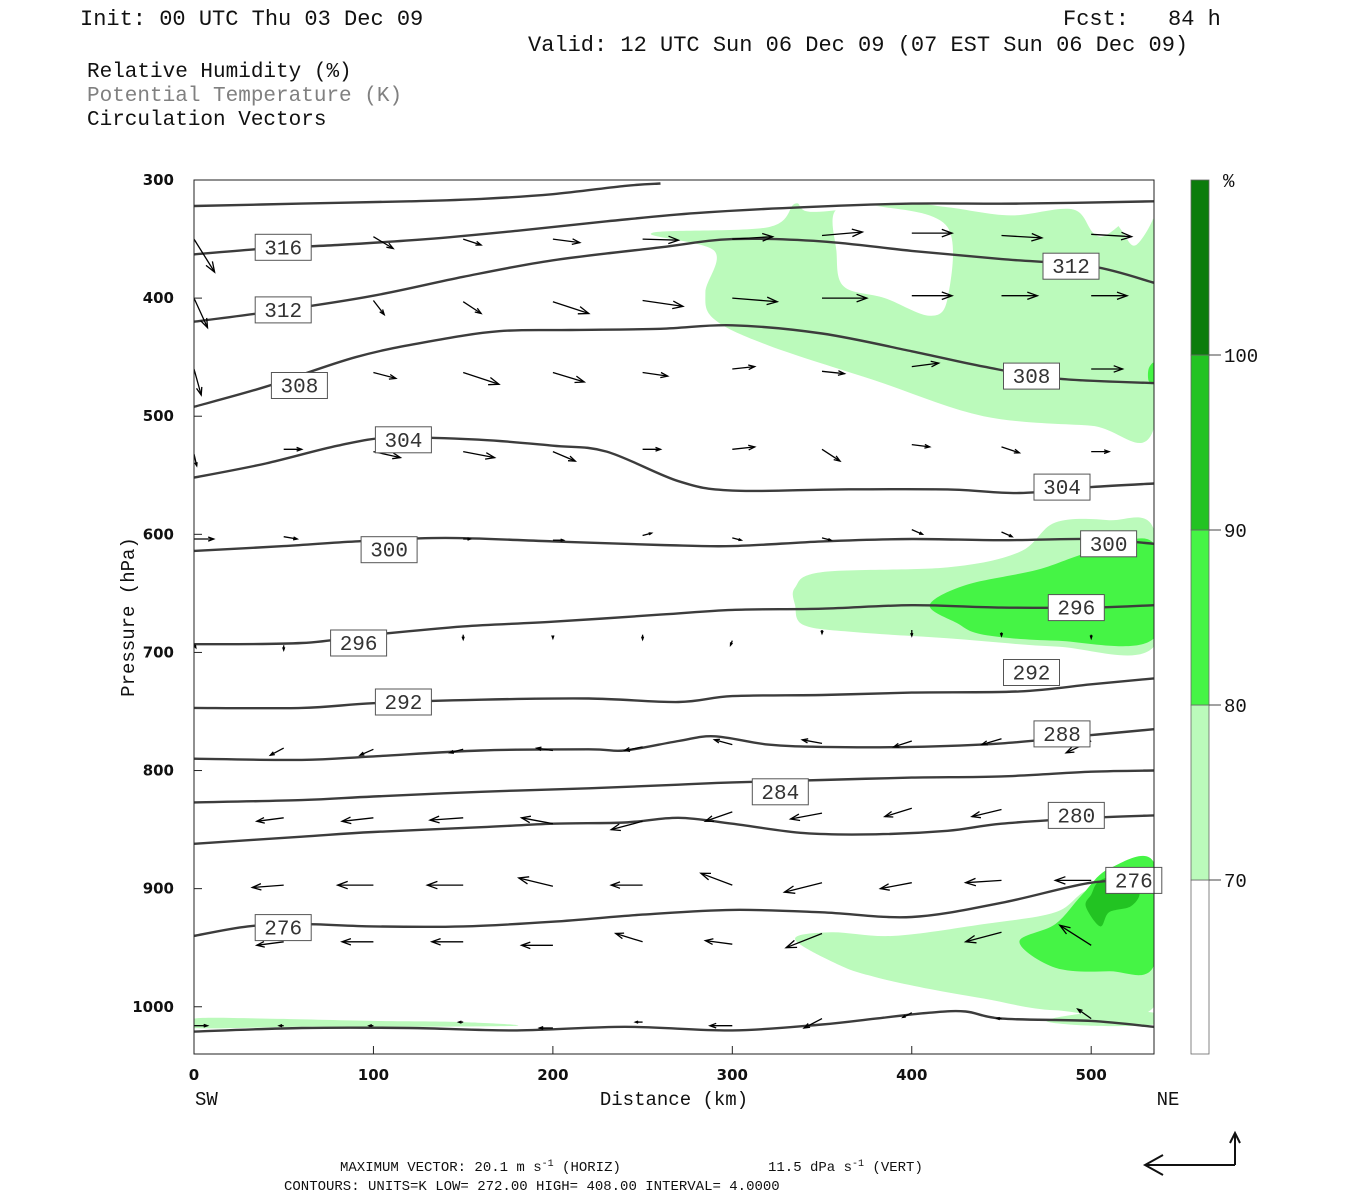 The image size is (1350, 1200). What do you see at coordinates (153, 1007) in the screenshot?
I see `y-tick-label: 1000` at bounding box center [153, 1007].